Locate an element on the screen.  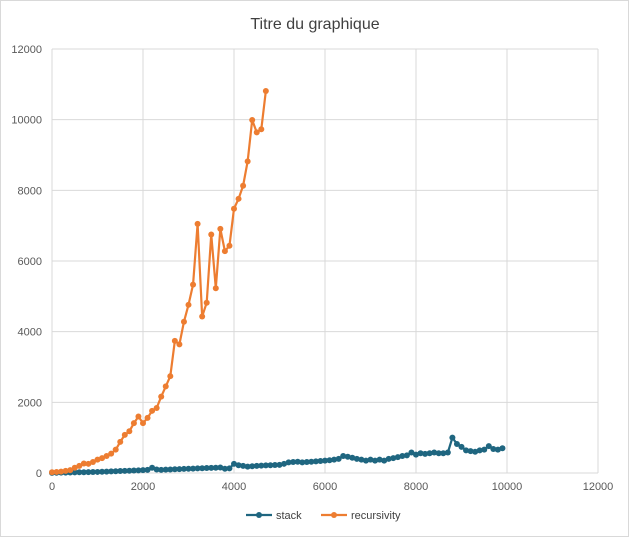
y-tick-label: 2000 is located at coordinates (30, 403).